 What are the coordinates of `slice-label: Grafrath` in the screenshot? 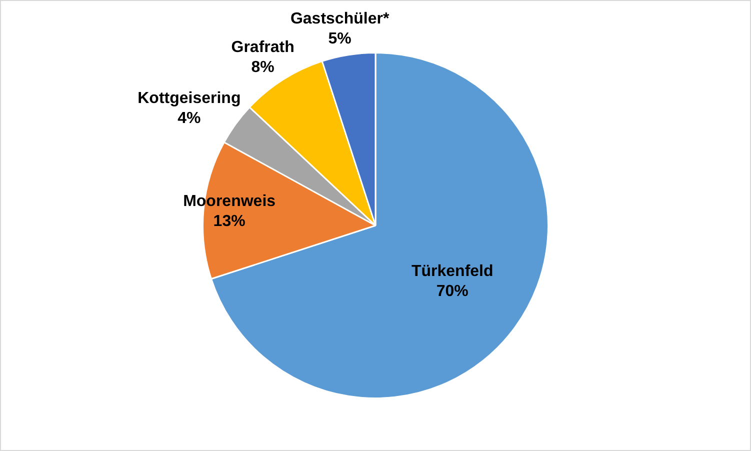 It's located at (262, 47).